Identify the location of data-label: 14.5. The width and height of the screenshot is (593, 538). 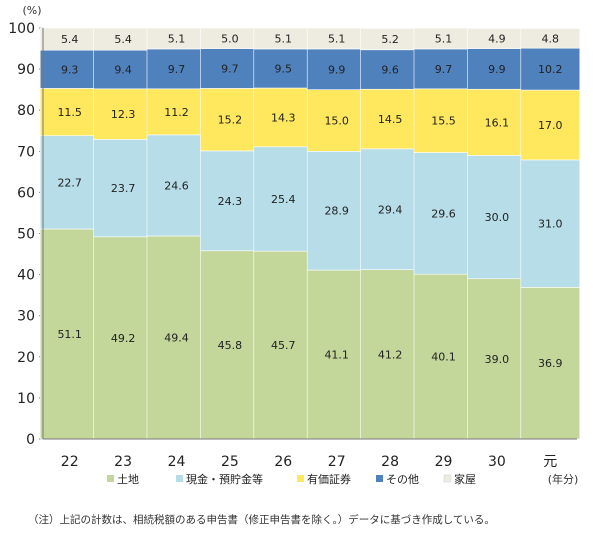
(390, 119).